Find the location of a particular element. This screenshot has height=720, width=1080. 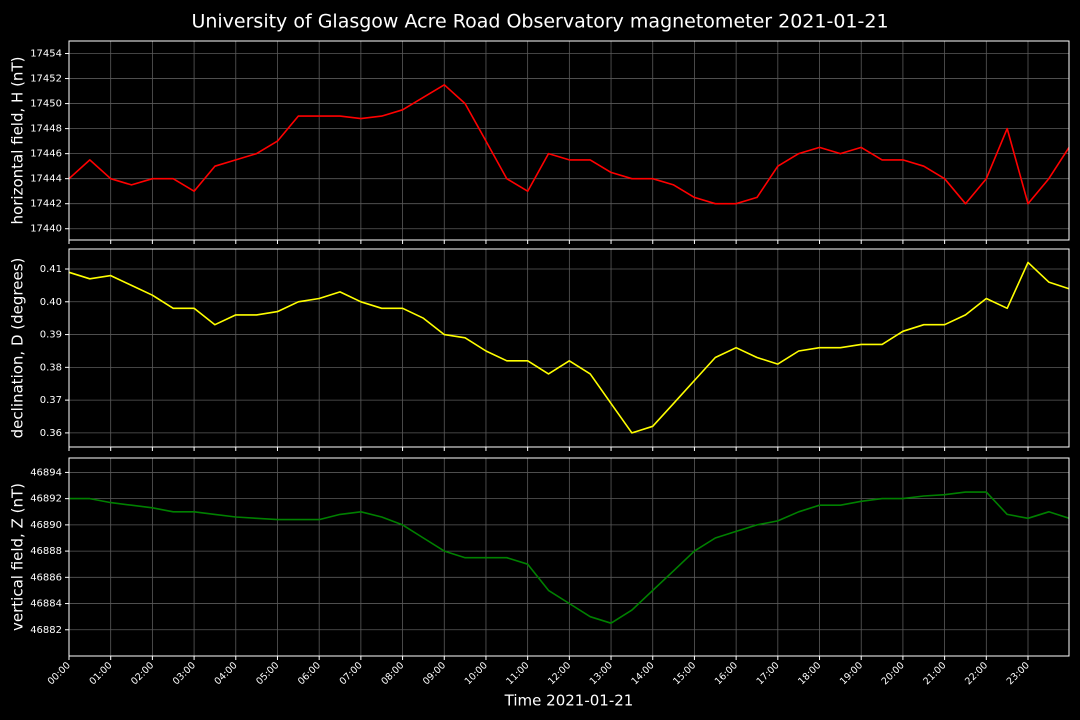

x-tick-label: 00:00 is located at coordinates (59, 673).